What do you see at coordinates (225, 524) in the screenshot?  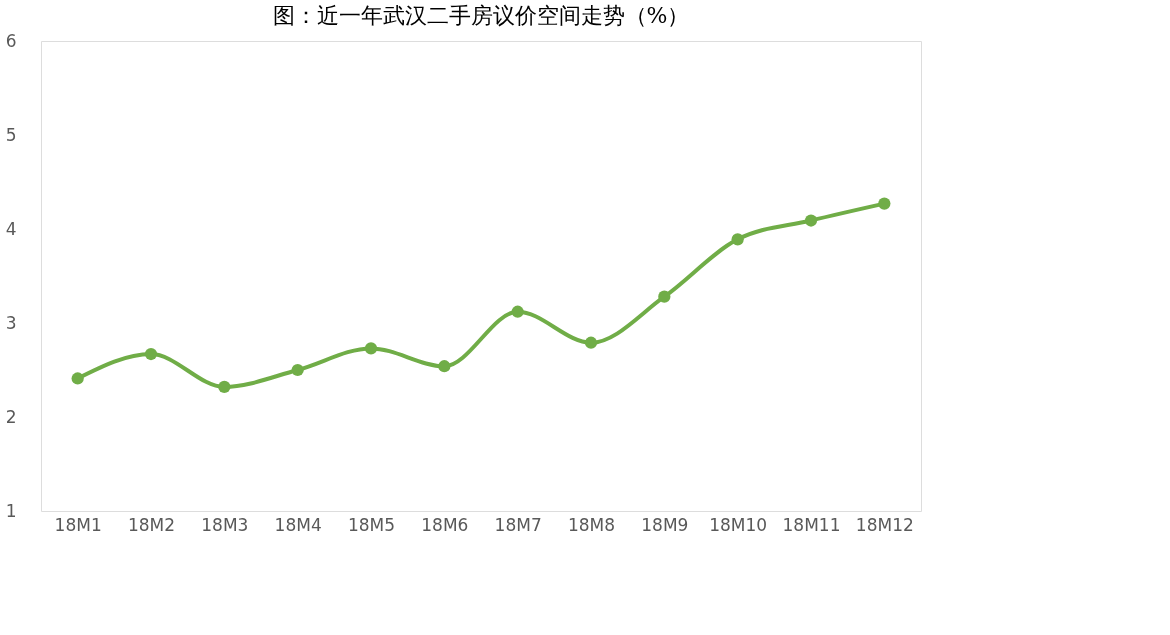 I see `x-tick-label: 18M3` at bounding box center [225, 524].